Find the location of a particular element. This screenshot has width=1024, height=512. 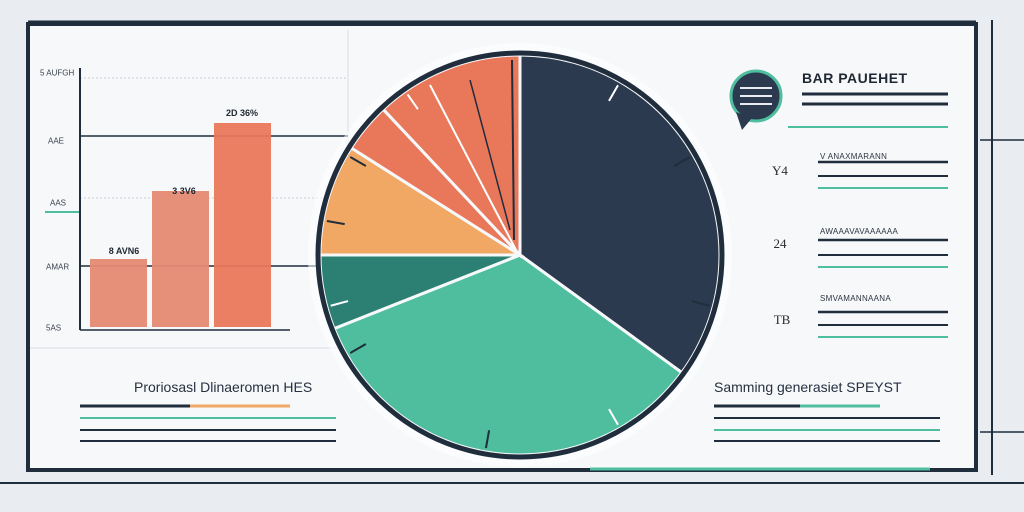

legend-badge-2: 24 is located at coordinates (780, 243).